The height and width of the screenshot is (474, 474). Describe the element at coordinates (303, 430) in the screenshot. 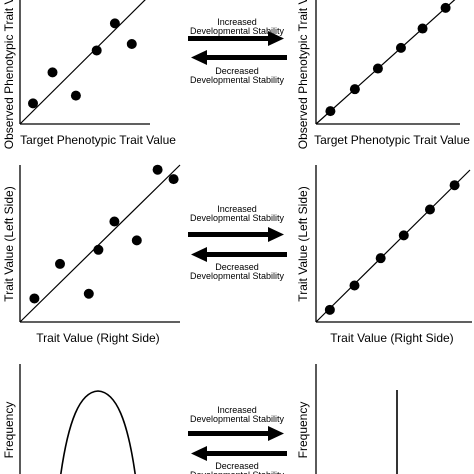

I see `row3-right-y-label: Frequency` at that location.